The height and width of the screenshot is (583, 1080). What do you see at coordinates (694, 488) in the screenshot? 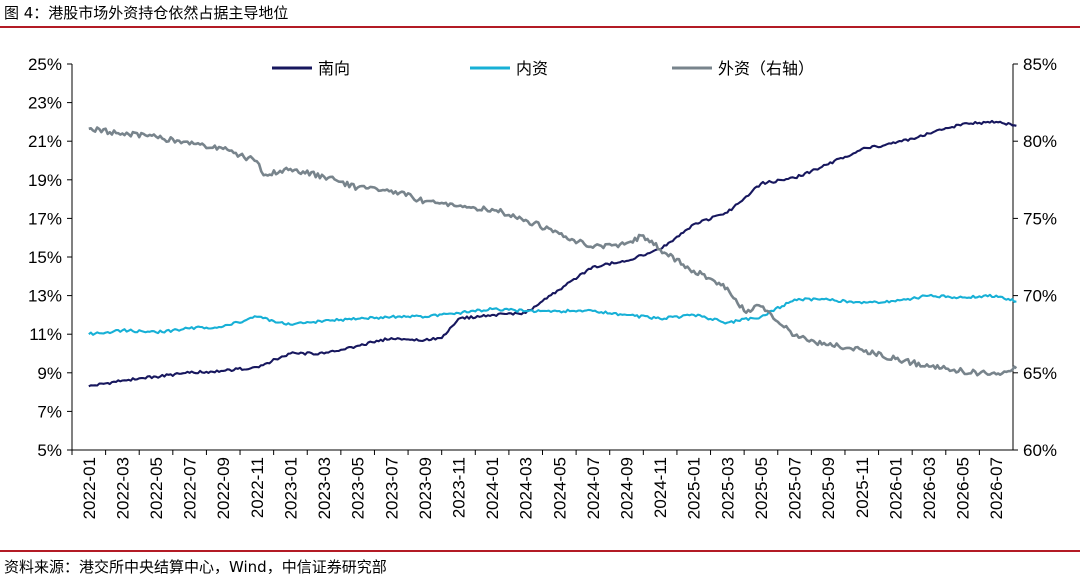
I see `x-tick-label: 2025-01` at bounding box center [694, 488].